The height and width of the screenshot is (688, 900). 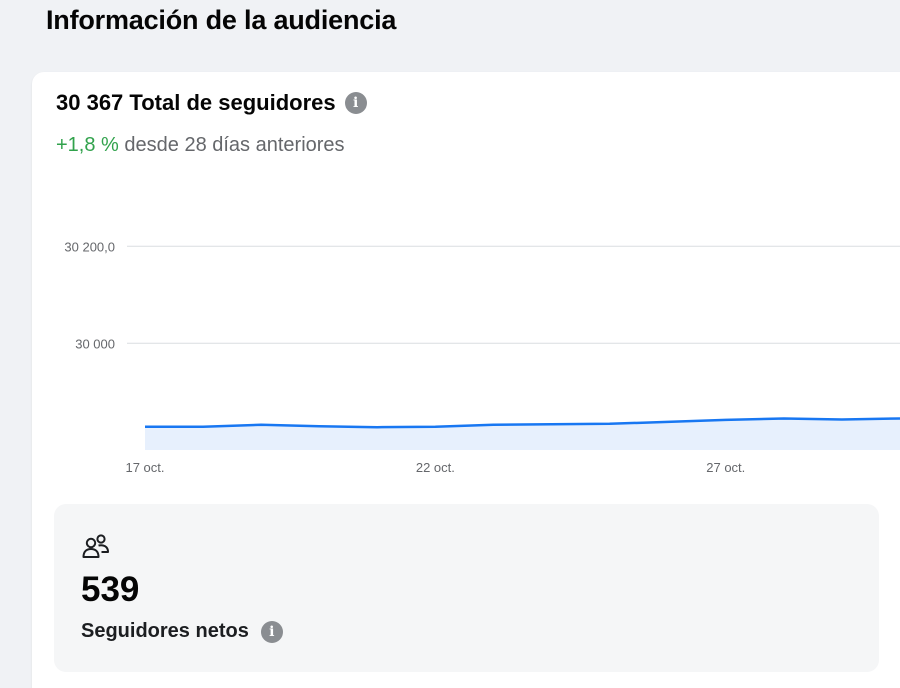 What do you see at coordinates (522, 434) in the screenshot?
I see `area-fill` at bounding box center [522, 434].